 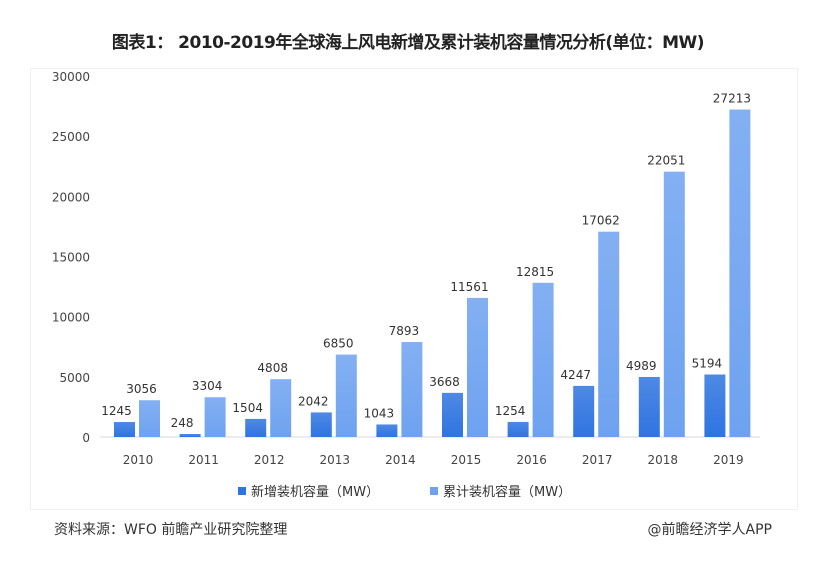 What do you see at coordinates (400, 460) in the screenshot?
I see `x-tick-label: 2014` at bounding box center [400, 460].